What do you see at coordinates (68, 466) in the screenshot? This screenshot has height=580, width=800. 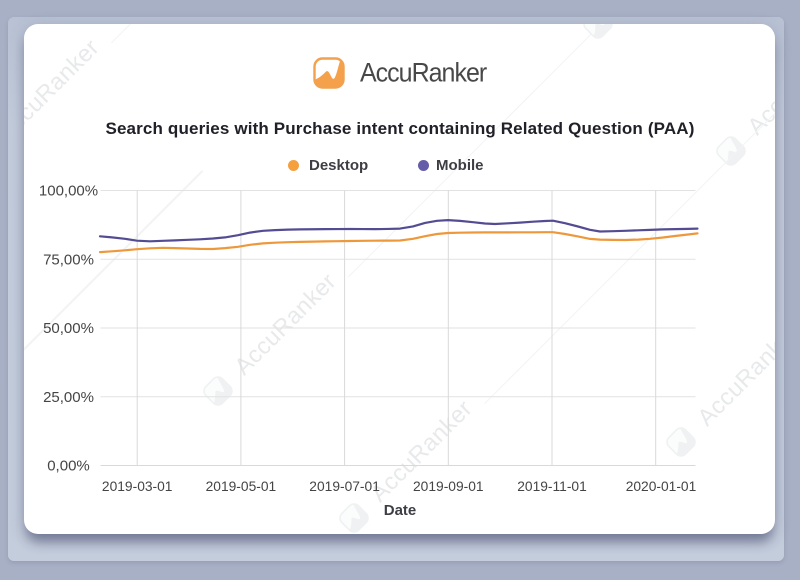 I see `svg-text: 0,00%` at bounding box center [68, 466].